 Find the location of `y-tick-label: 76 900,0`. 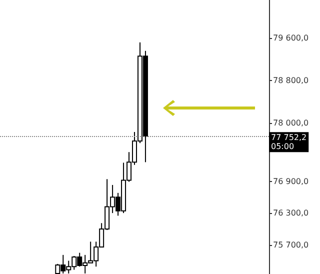

y-tick-label: 76 900,0 is located at coordinates (291, 181).